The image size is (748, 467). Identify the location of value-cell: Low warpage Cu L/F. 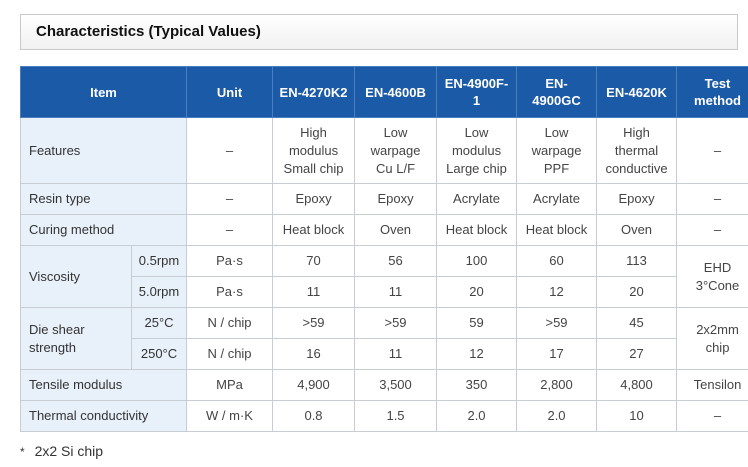
(396, 150).